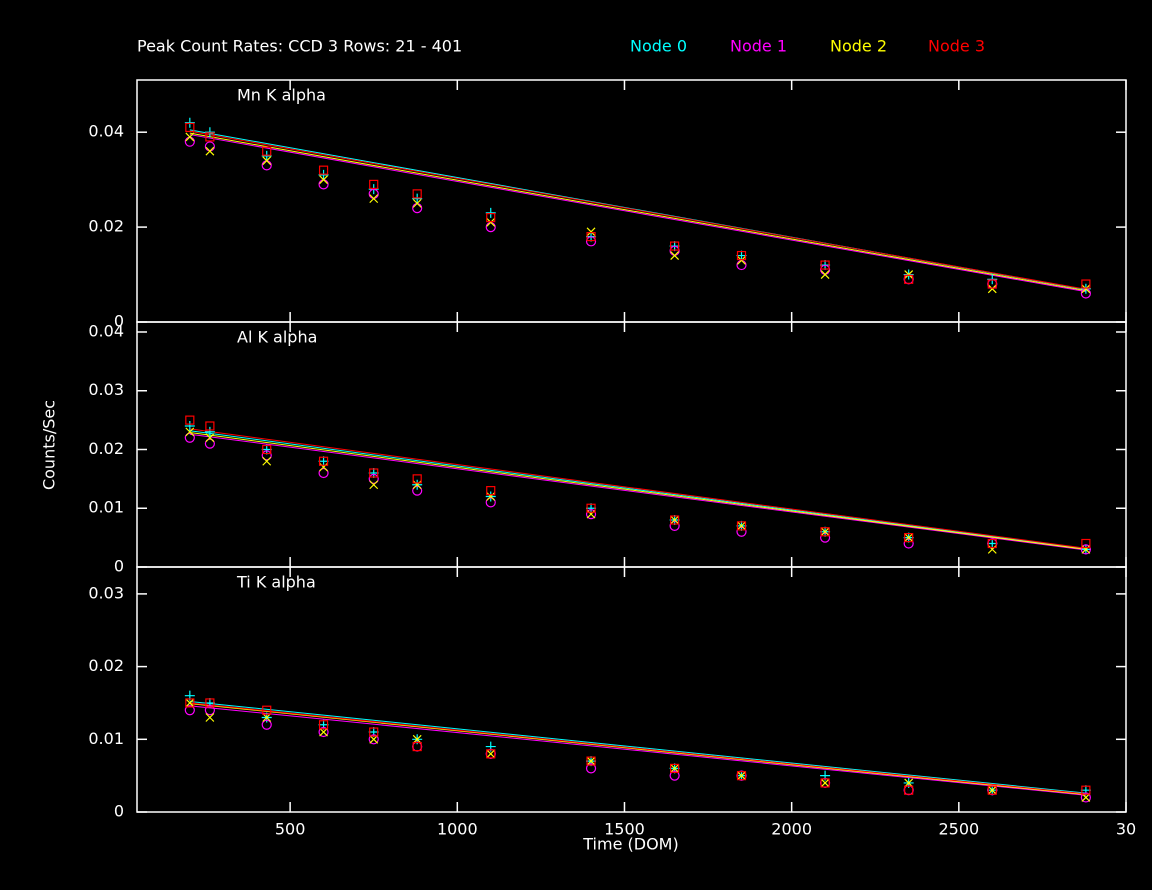  I want to click on x-tick-label: 1500, so click(624, 829).